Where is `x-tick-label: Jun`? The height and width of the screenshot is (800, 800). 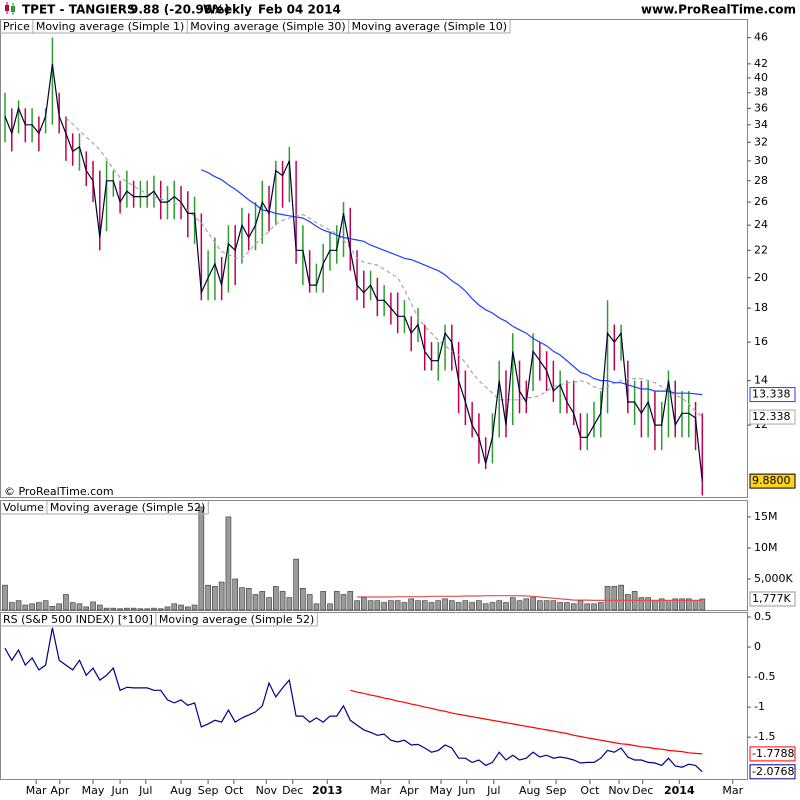
x-tick-label: Jun is located at coordinates (120, 790).